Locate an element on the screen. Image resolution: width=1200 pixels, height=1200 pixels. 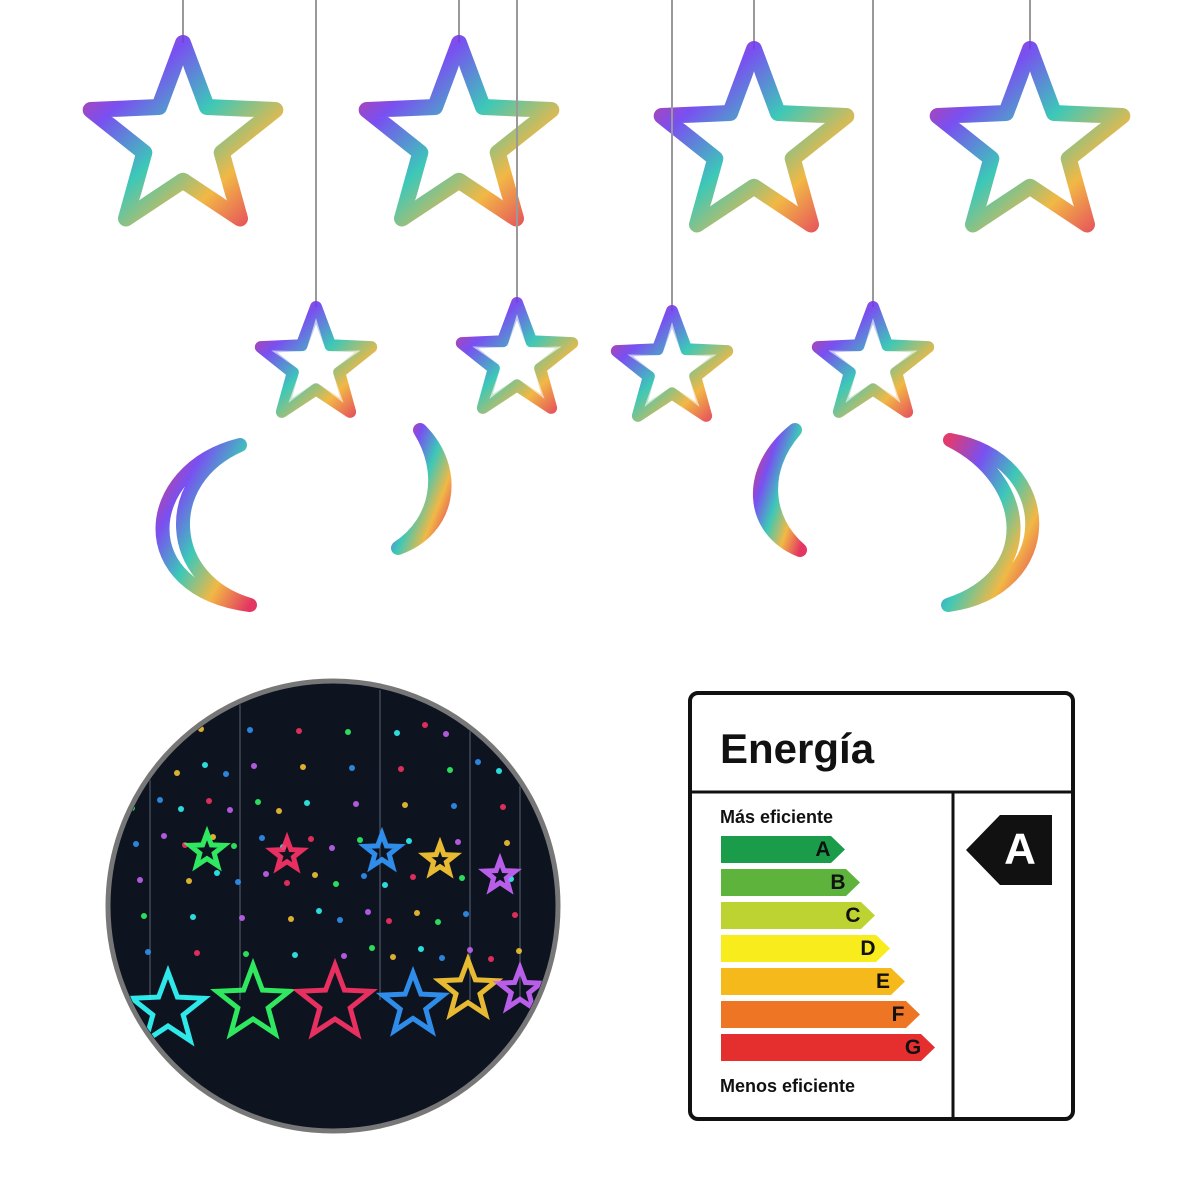
class-letter: A is located at coordinates (822, 849).